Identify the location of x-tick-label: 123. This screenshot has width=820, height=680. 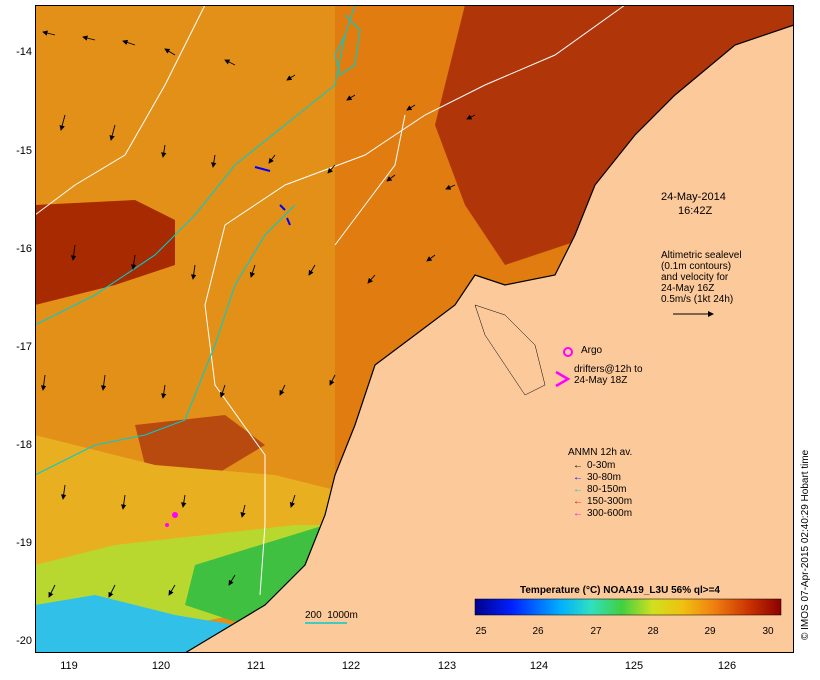
(447, 666).